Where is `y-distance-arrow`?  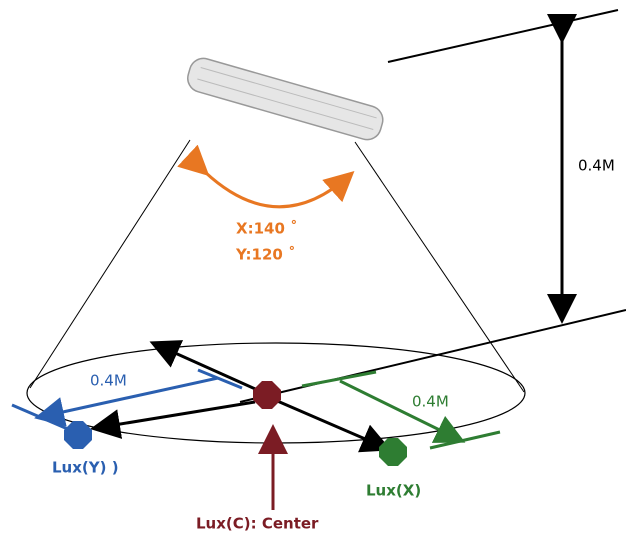 y-distance-arrow is located at coordinates (126, 401).